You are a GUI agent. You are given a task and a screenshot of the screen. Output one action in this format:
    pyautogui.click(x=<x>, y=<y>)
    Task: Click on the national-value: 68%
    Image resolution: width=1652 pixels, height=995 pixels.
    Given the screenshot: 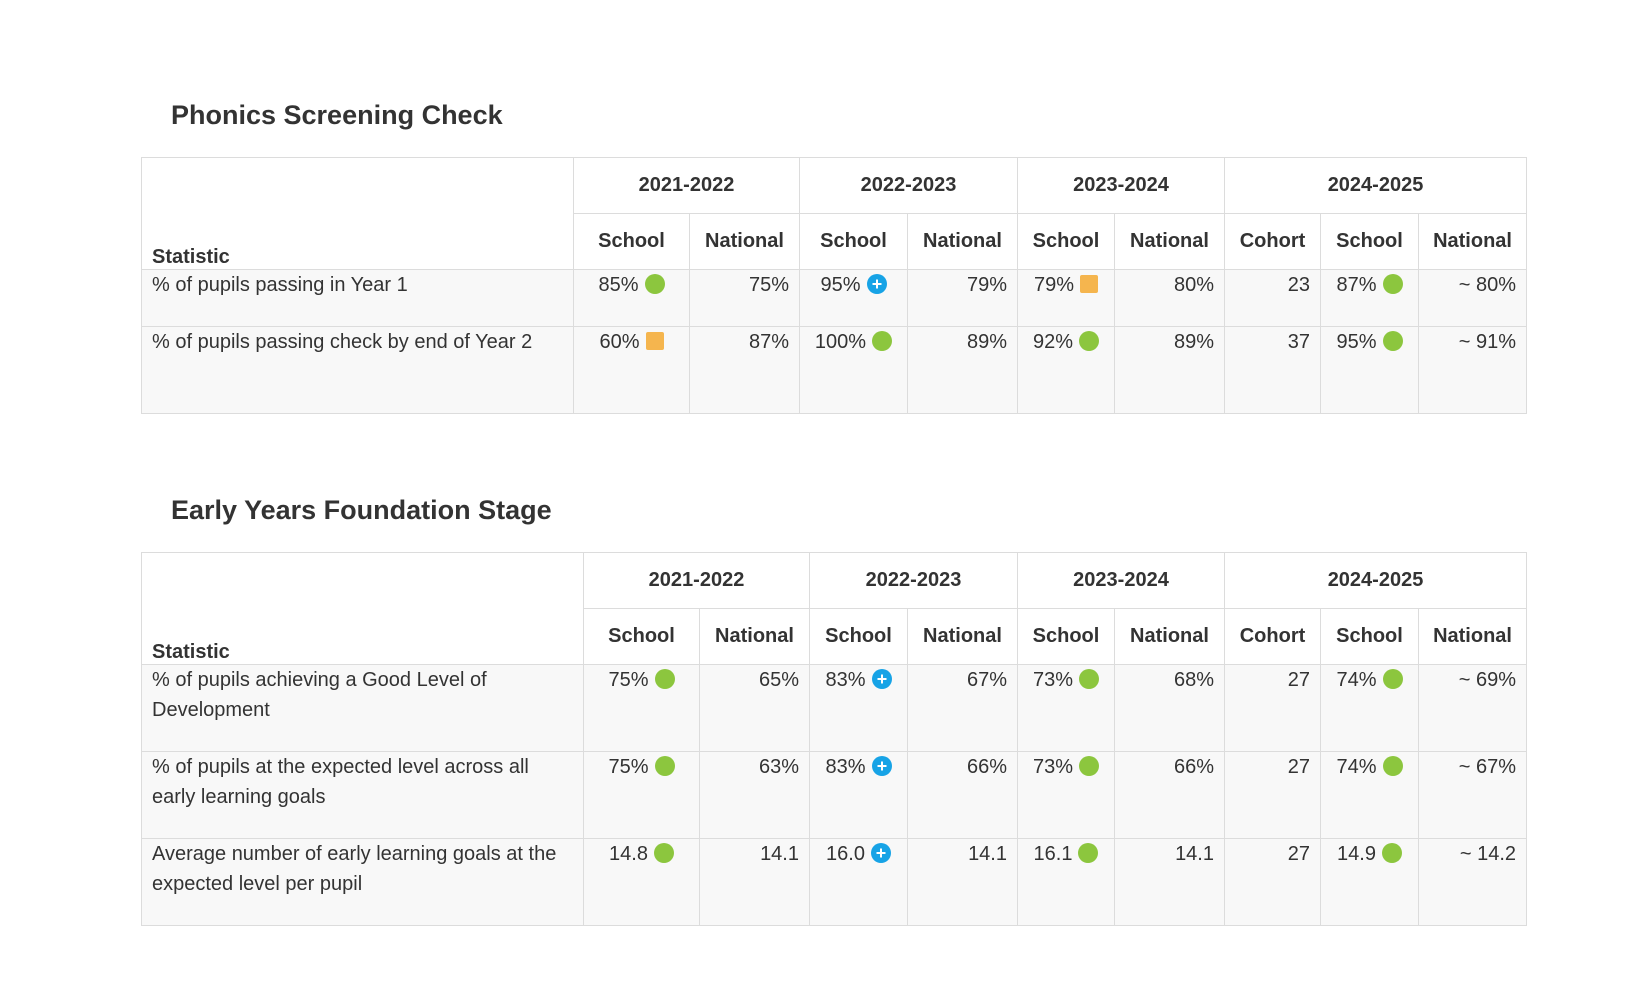 What is the action you would take?
    pyautogui.click(x=1169, y=708)
    